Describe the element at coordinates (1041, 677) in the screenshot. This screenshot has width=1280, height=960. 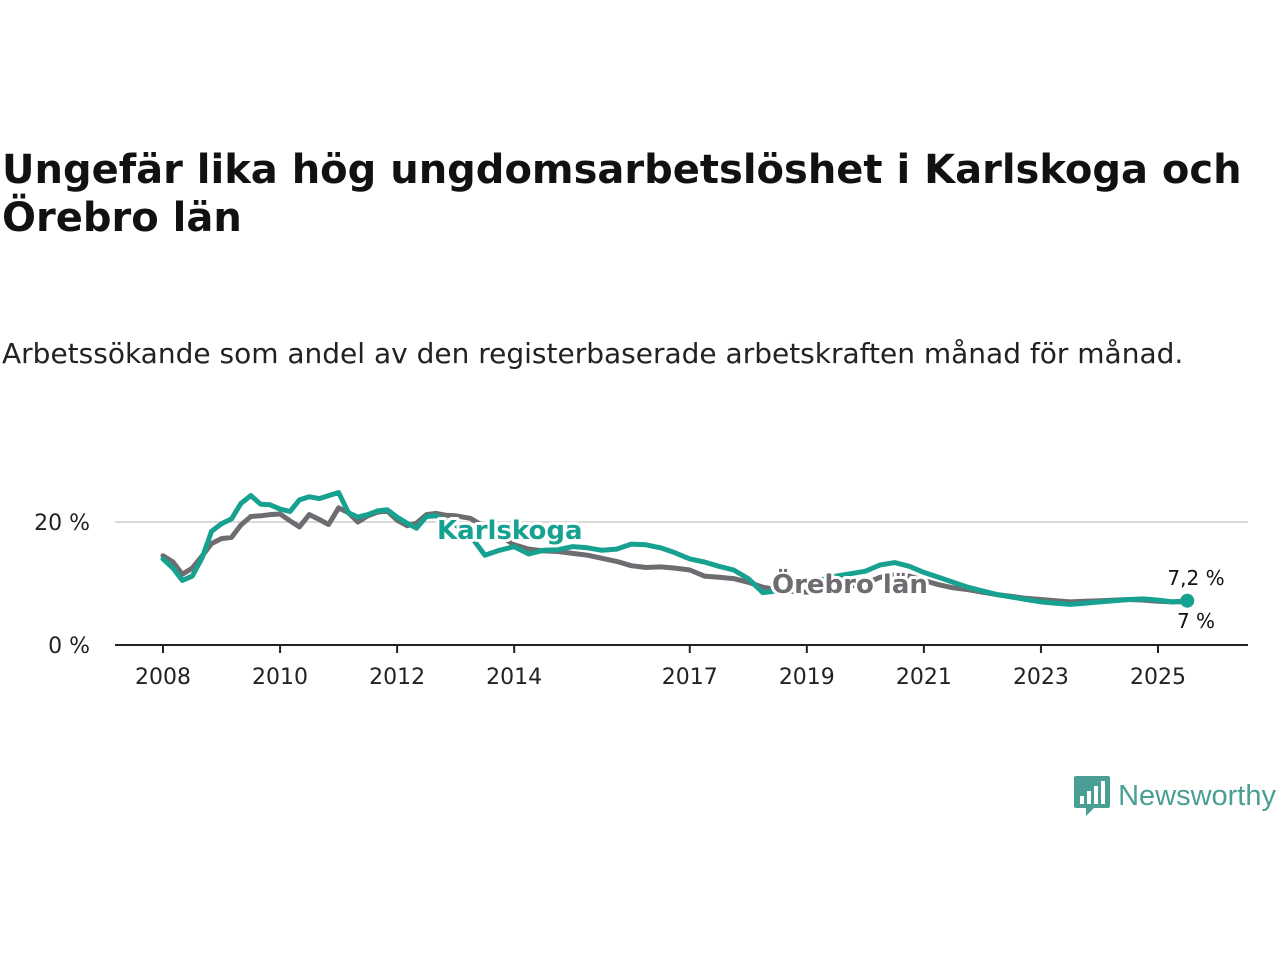
I see `x-tick-label: 2023` at that location.